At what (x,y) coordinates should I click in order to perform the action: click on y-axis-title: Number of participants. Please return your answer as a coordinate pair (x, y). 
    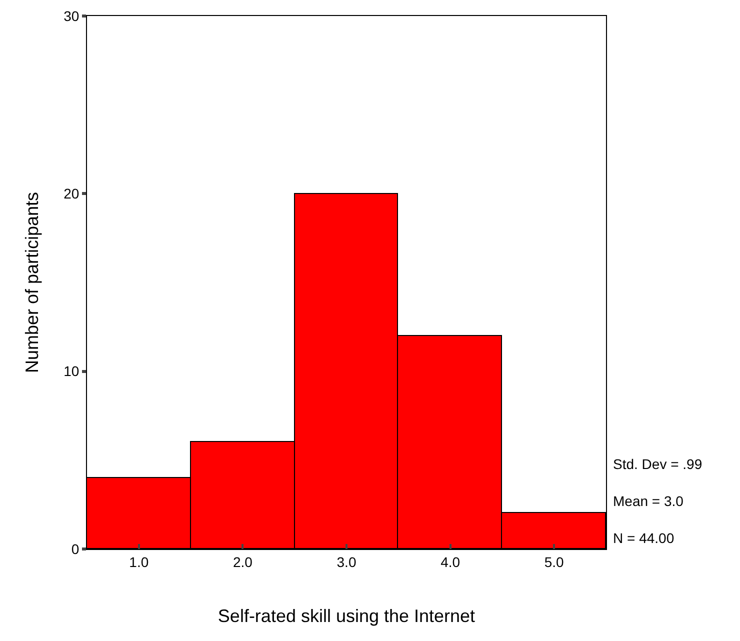
    Looking at the image, I should click on (32, 283).